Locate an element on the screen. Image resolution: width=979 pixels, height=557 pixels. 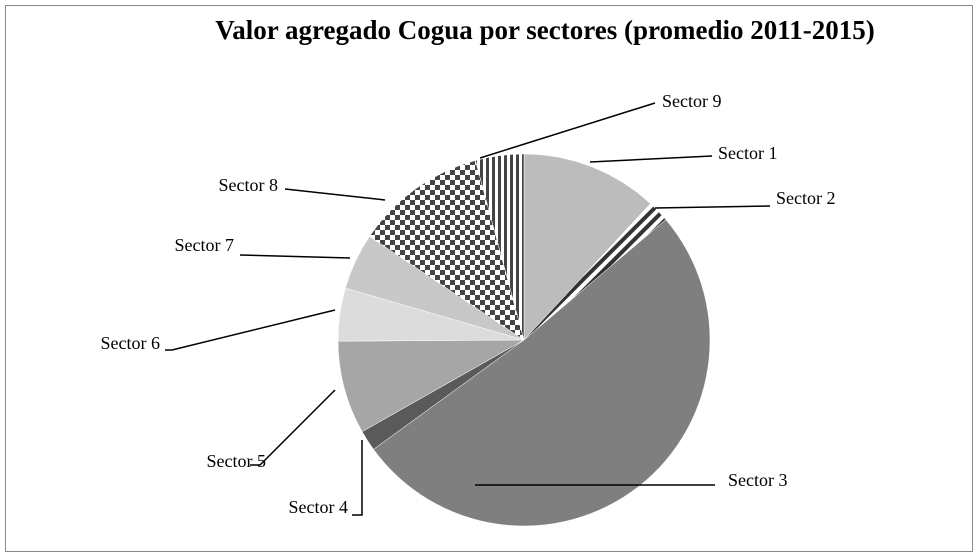
slice-label: Sector 8 is located at coordinates (248, 185).